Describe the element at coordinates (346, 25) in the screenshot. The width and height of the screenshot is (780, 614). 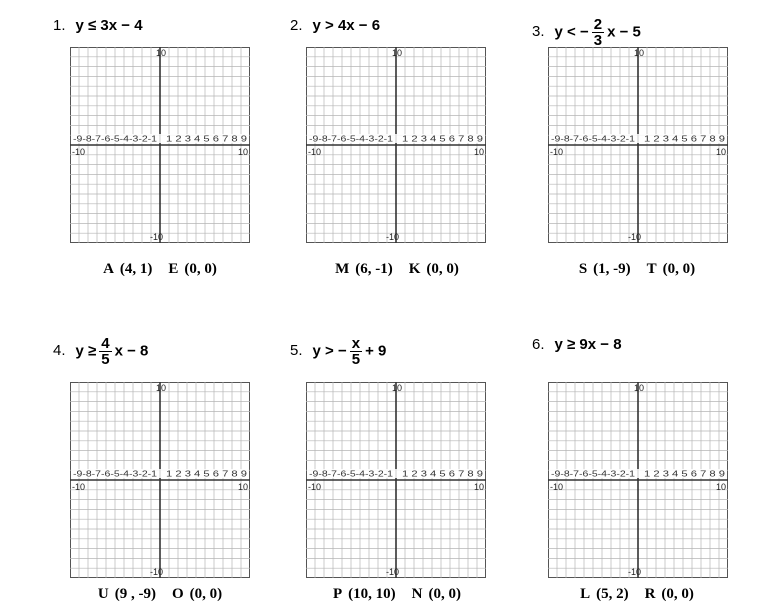
I see `inequality-lhs: y > 4x − 6` at that location.